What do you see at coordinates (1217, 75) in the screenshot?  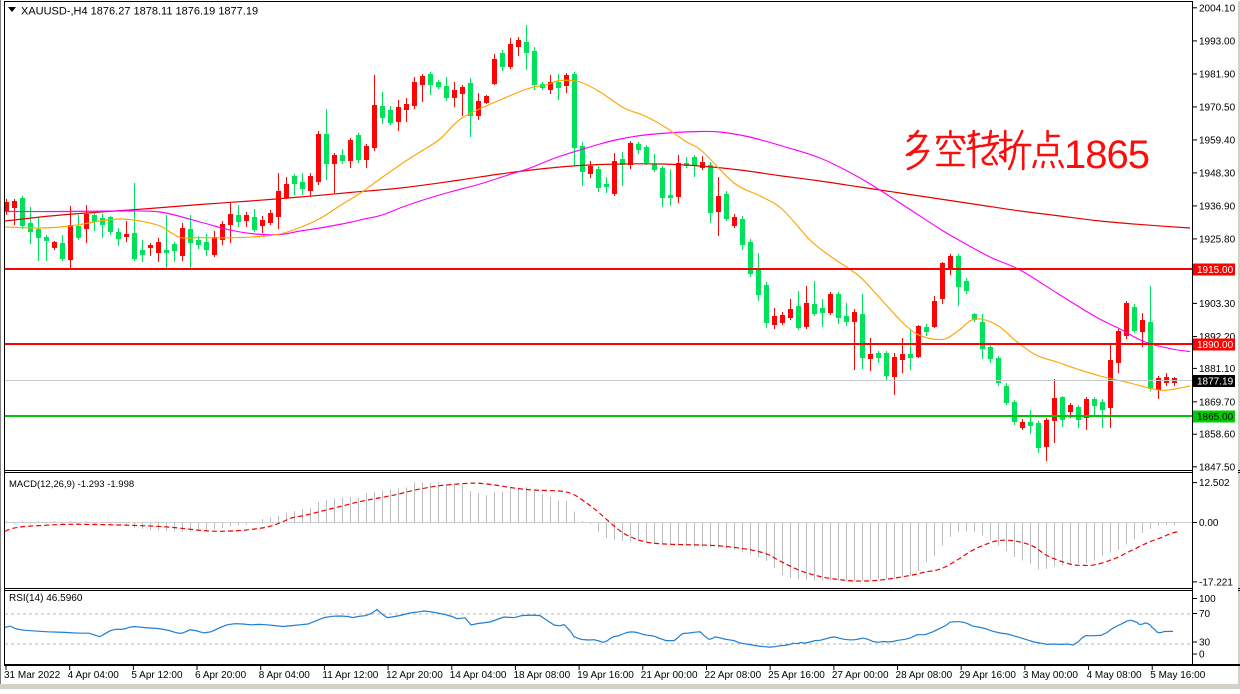 I see `svg-text: 1981.90` at bounding box center [1217, 75].